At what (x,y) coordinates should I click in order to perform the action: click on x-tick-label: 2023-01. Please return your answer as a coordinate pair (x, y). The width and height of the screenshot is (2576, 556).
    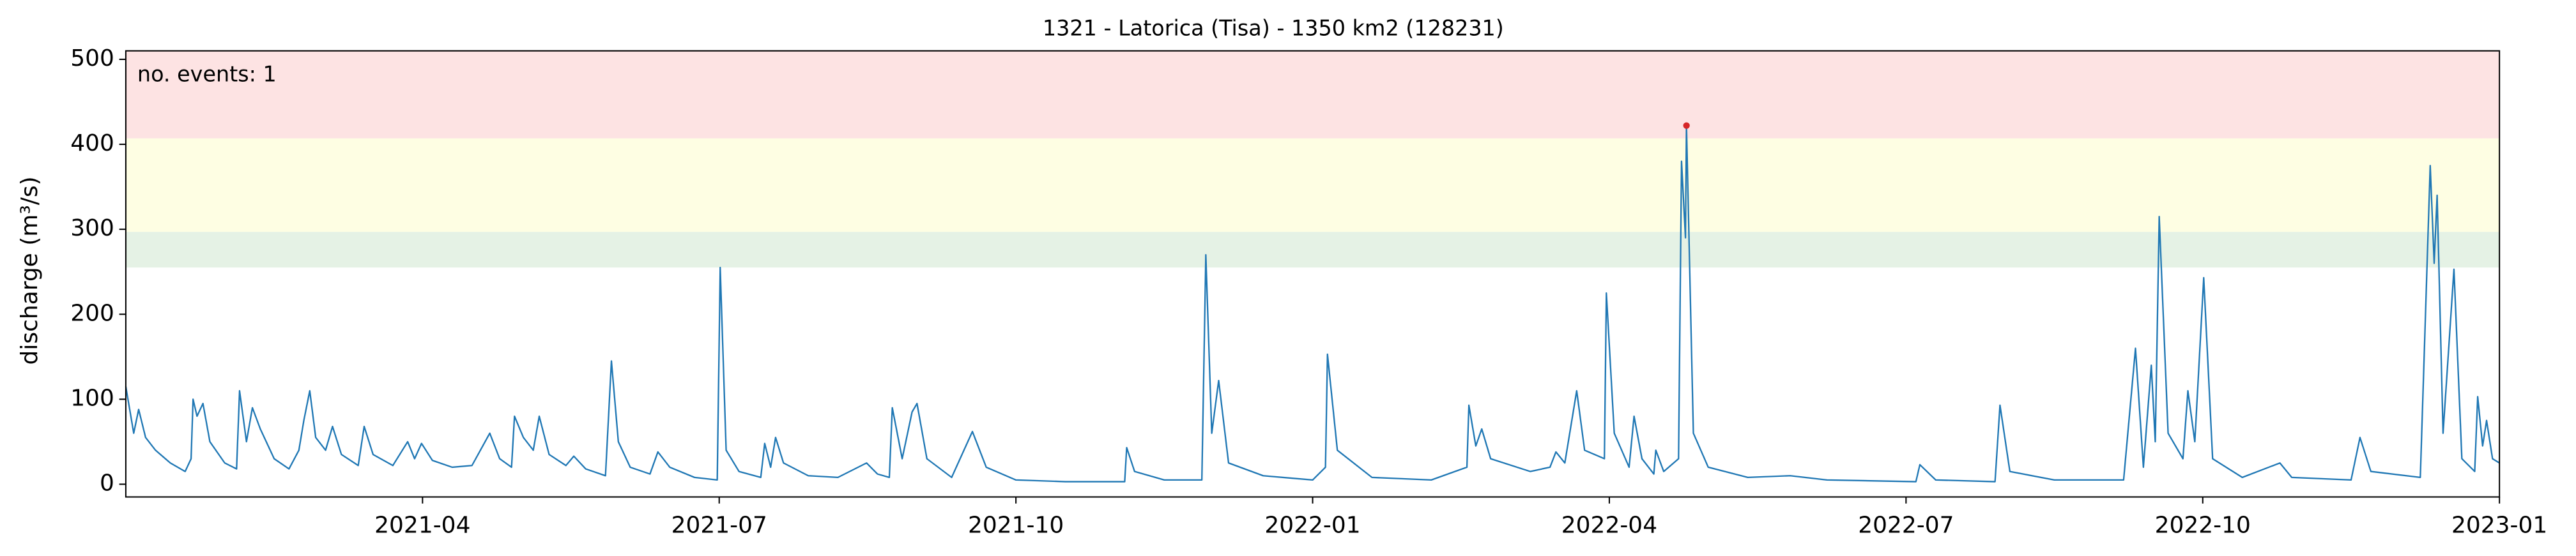
    Looking at the image, I should click on (2499, 526).